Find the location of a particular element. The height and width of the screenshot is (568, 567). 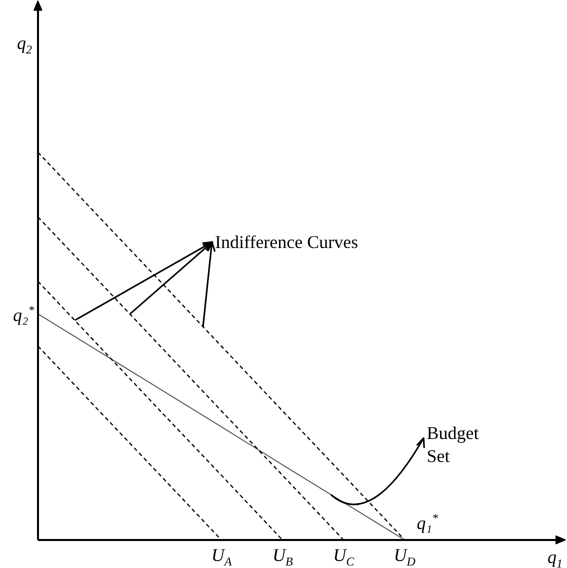

x-tick-label: U$_{A}$ is located at coordinates (221, 556).